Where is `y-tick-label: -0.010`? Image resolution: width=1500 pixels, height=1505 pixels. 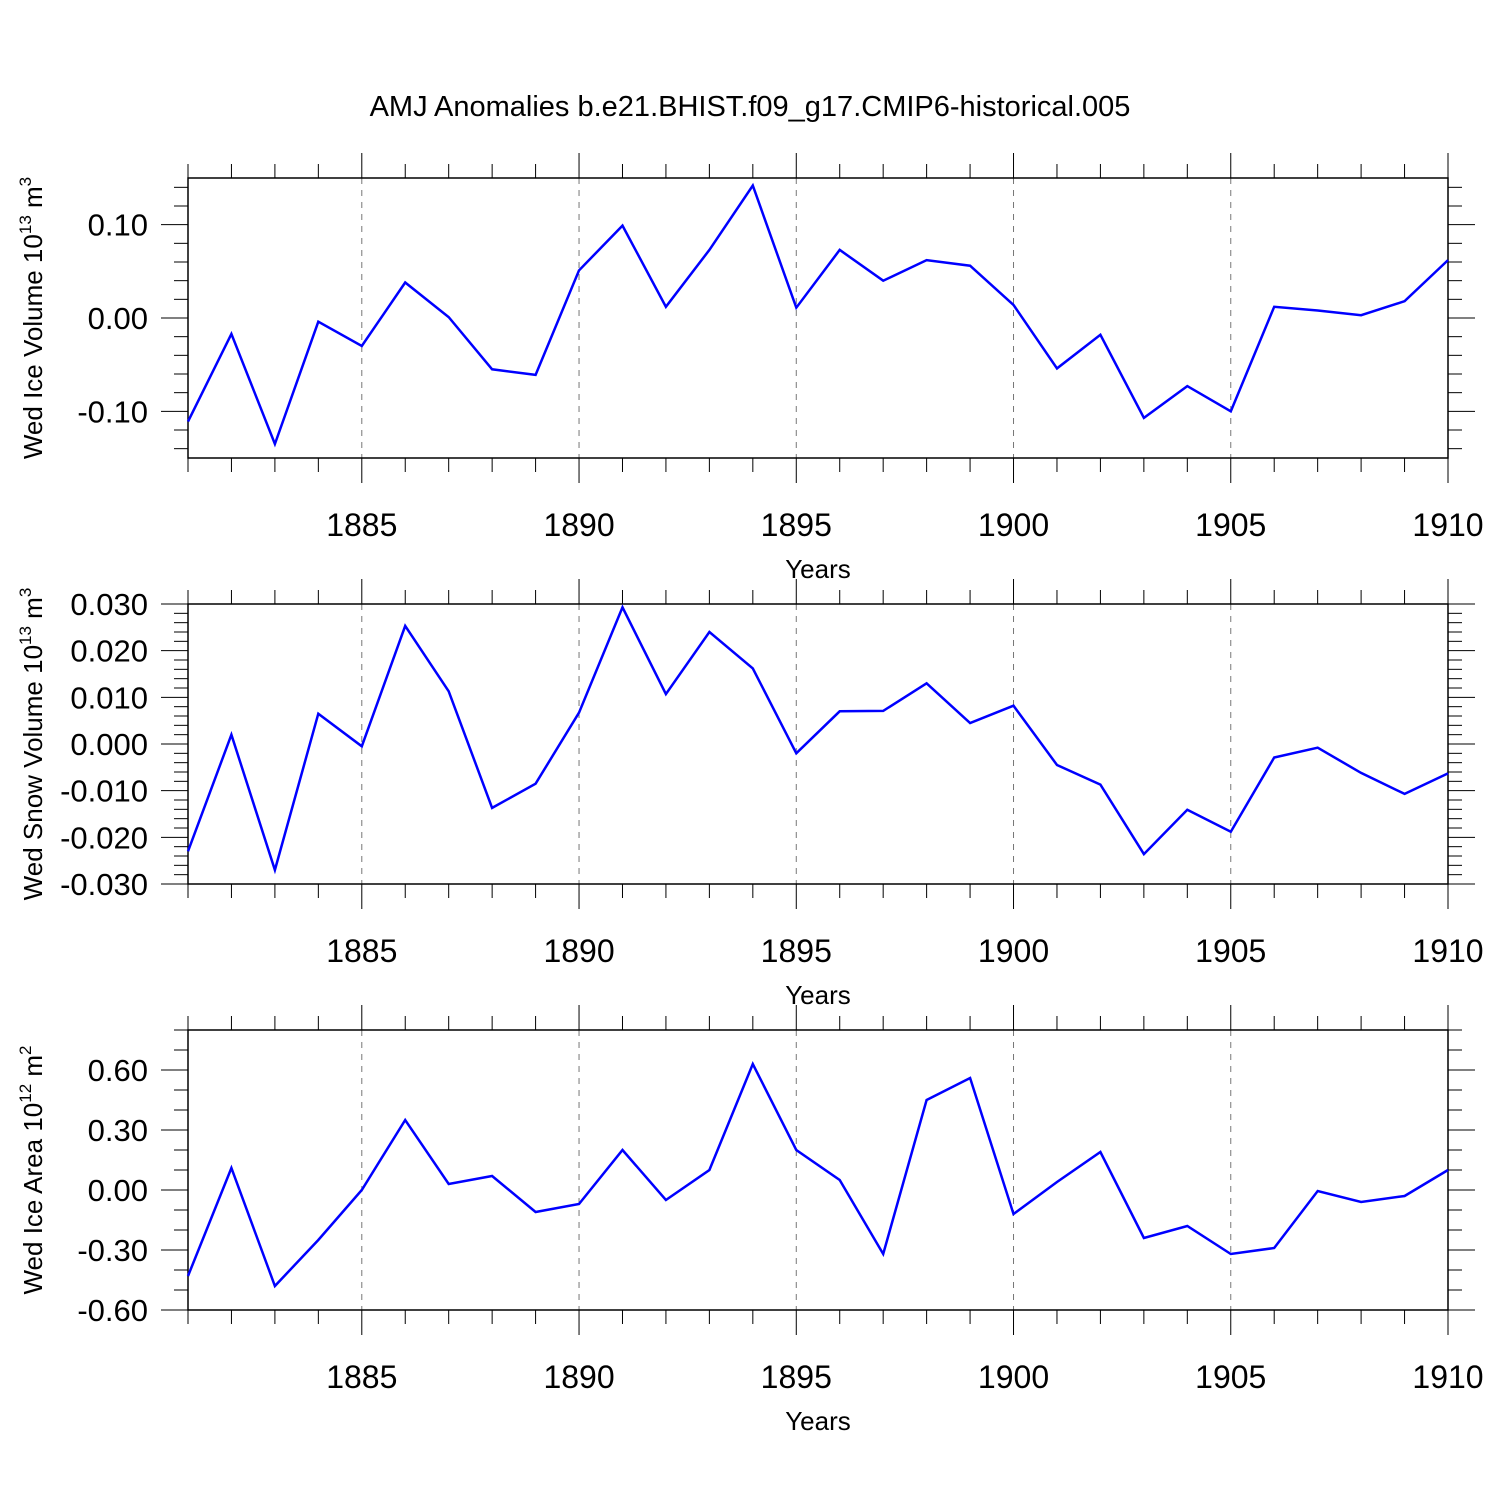 y-tick-label: -0.010 is located at coordinates (104, 791).